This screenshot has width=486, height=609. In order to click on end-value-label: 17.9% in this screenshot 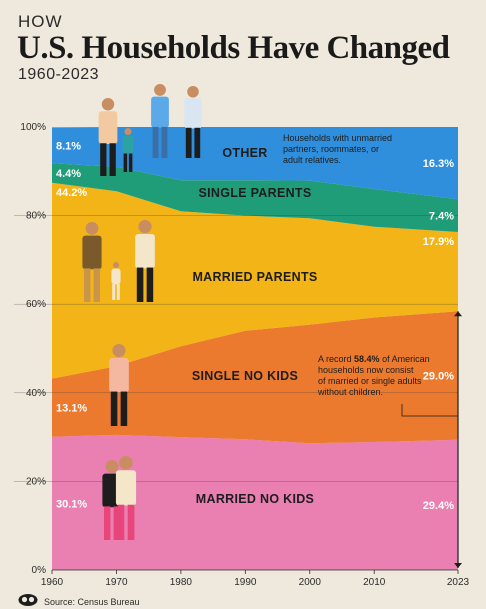, I will do `click(438, 242)`.